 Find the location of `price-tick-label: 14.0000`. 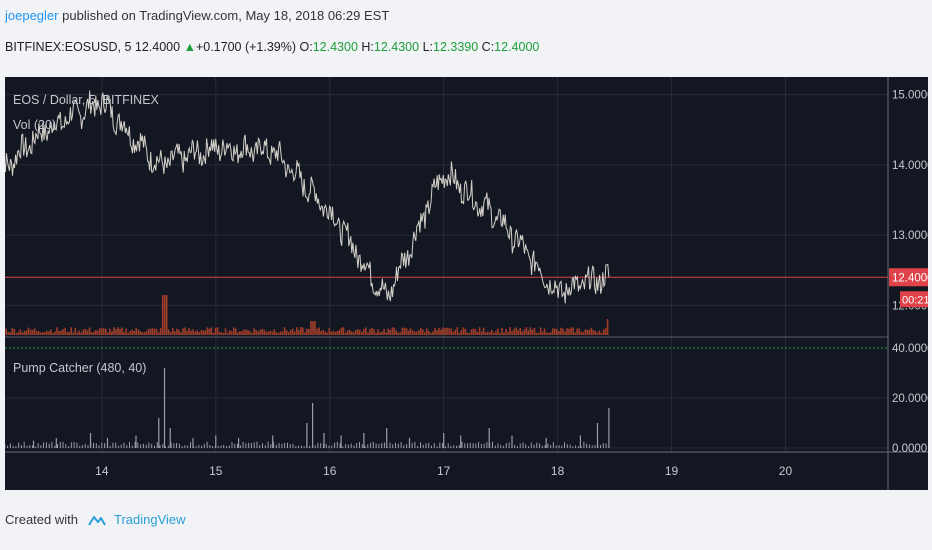

price-tick-label: 14.0000 is located at coordinates (910, 166).